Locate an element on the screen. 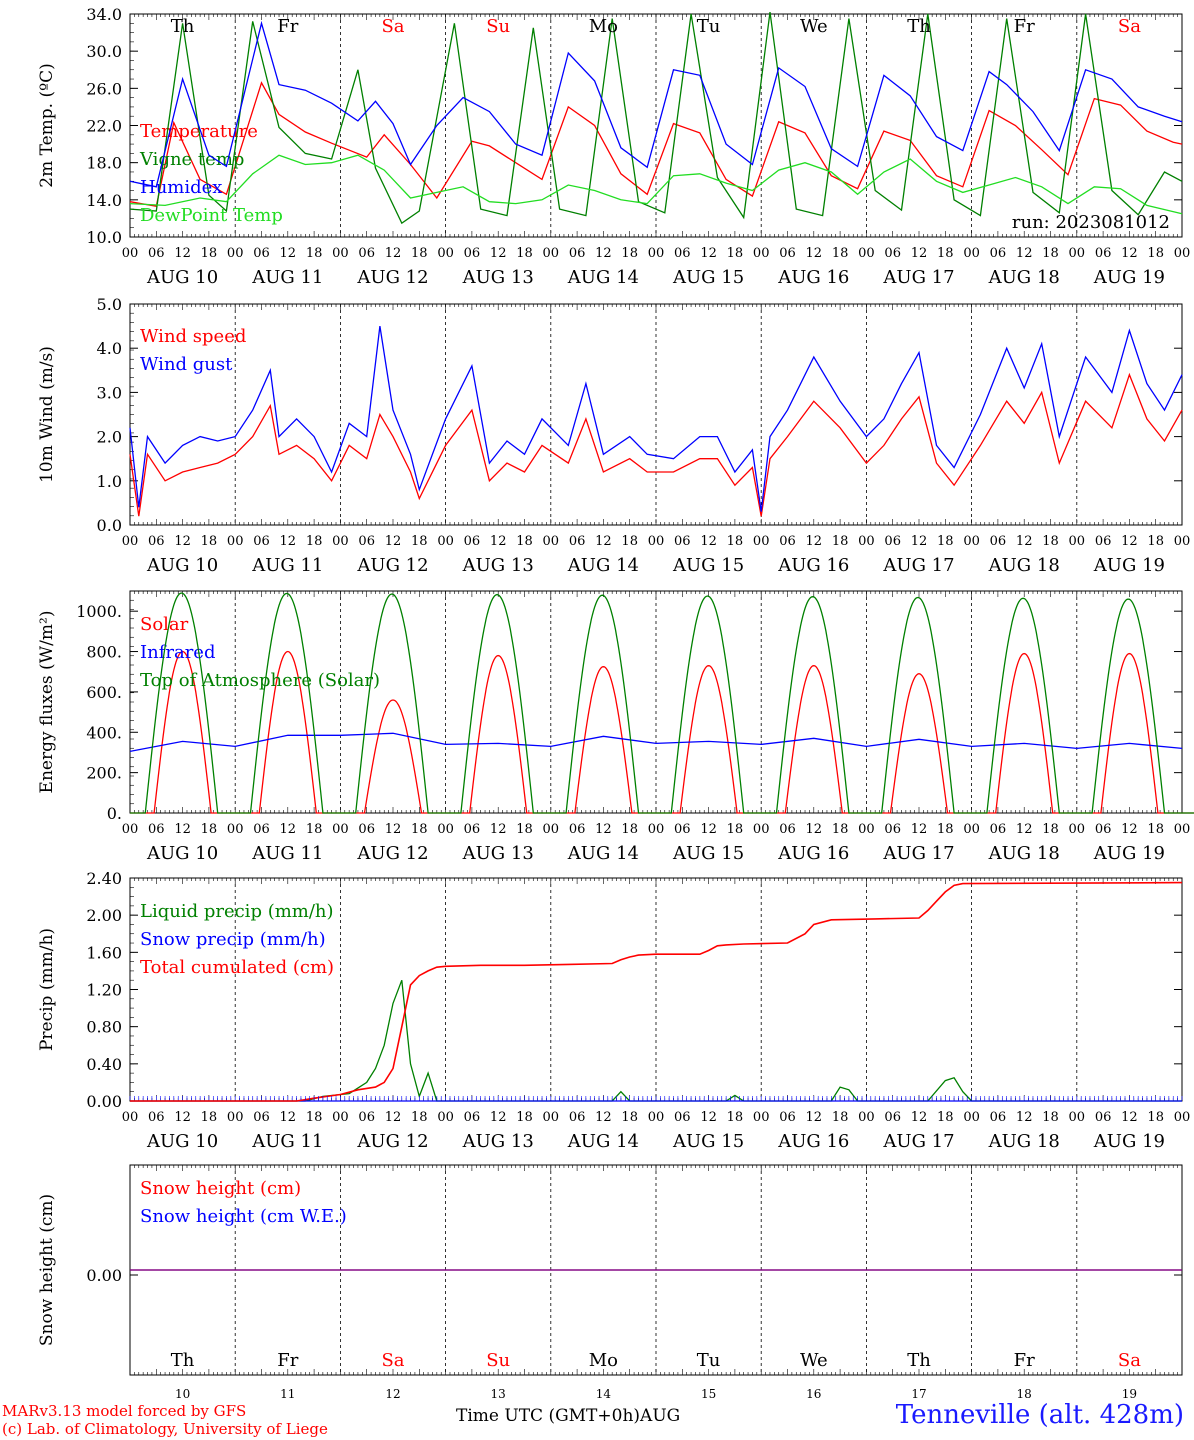 Image resolution: width=1194 pixels, height=1440 pixels. y-tick-label: 1.20 is located at coordinates (104, 990).